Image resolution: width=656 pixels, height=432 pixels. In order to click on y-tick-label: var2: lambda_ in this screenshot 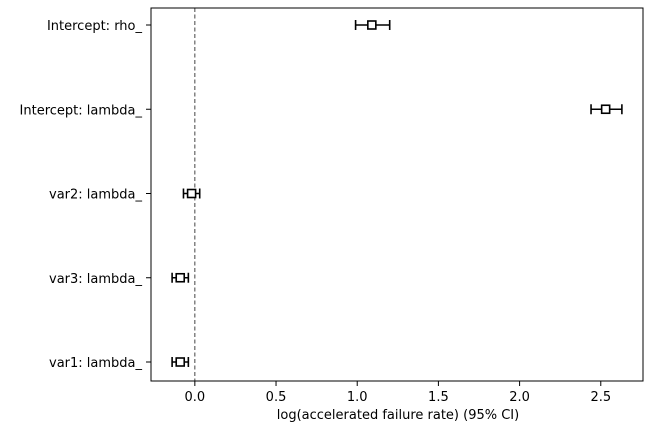, I will do `click(95, 195)`.